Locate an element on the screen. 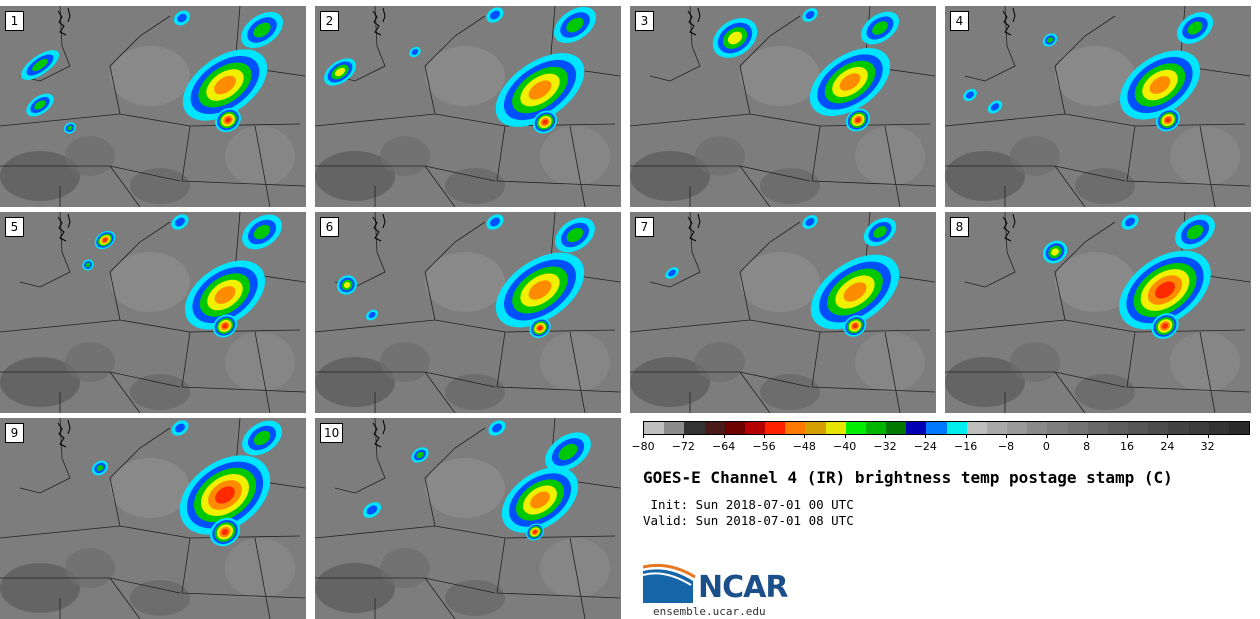 The height and width of the screenshot is (619, 1260). colorbar-tick-label: 0 is located at coordinates (1046, 446).